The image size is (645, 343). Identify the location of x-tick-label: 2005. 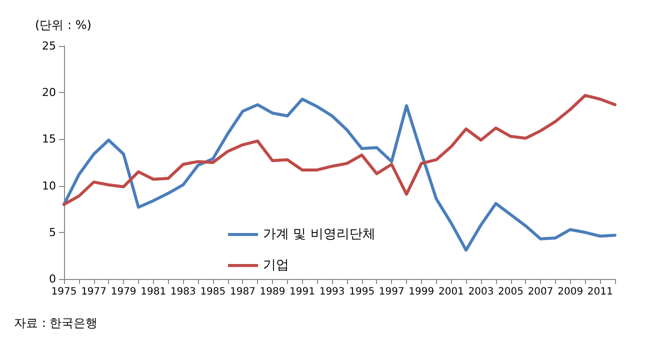
(511, 292).